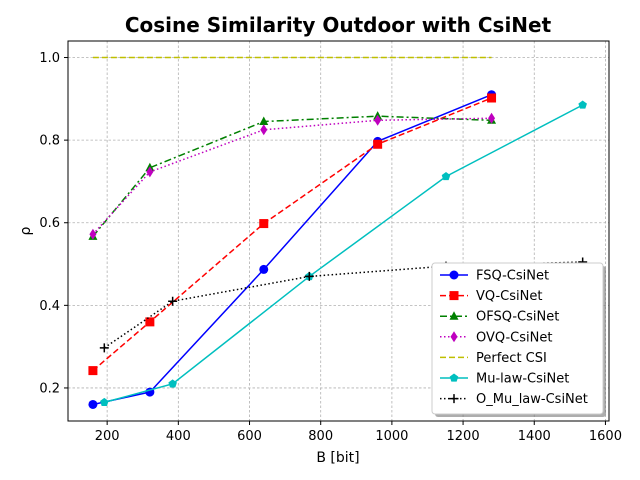  Describe the element at coordinates (338, 25) in the screenshot. I see `chart-title: Cosine Similarity Outdoor with CsiNet` at that location.